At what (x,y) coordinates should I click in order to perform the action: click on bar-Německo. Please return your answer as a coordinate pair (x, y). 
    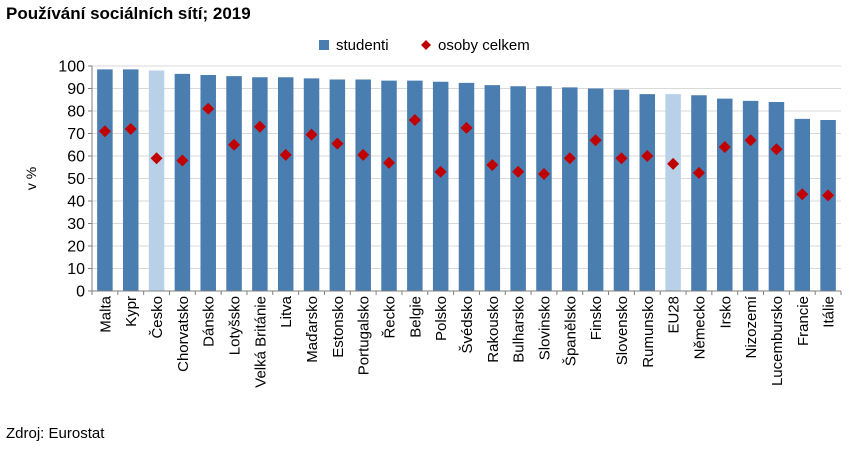
    Looking at the image, I should click on (699, 193).